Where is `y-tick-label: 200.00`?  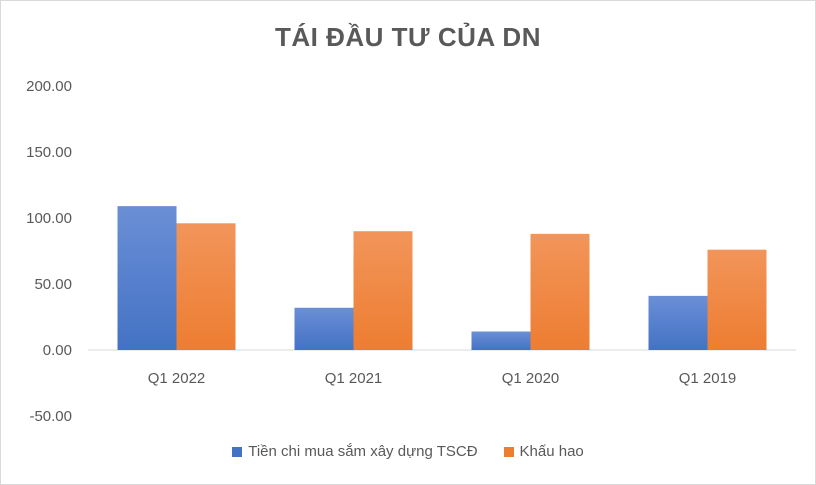 y-tick-label: 200.00 is located at coordinates (49, 86).